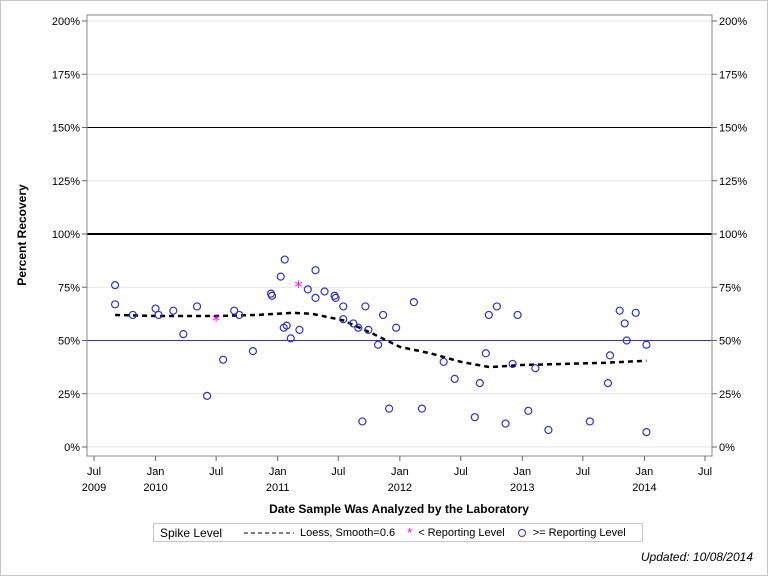 The width and height of the screenshot is (768, 576). I want to click on x-tick-year-label: 2013, so click(522, 488).